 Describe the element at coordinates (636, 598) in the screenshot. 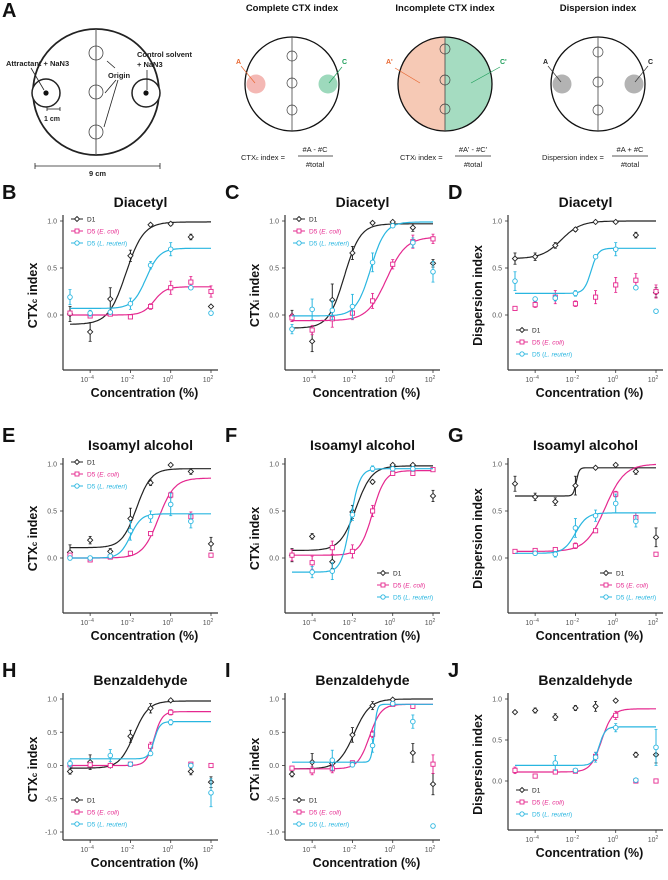

I see `legend-label: D5 (L. reuteri)` at that location.